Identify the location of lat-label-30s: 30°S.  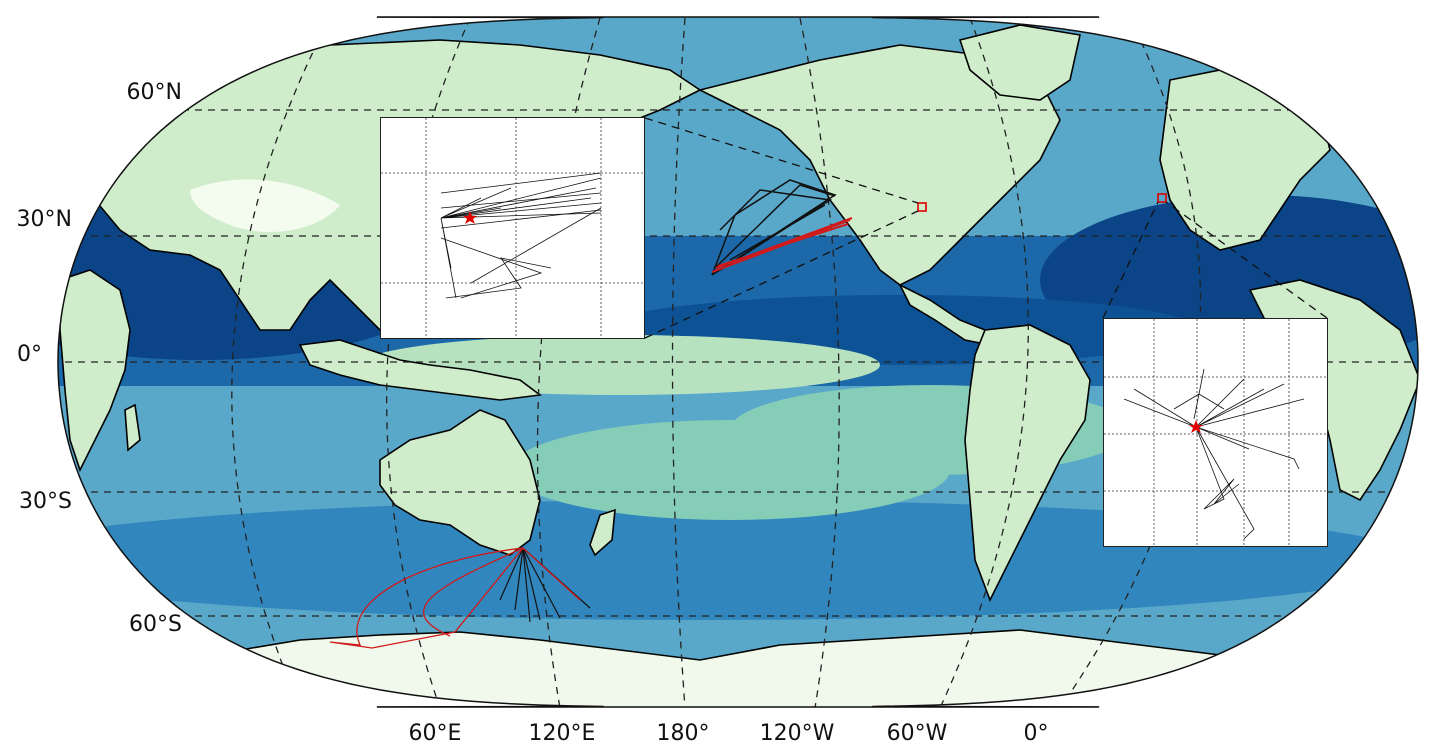
(45, 501).